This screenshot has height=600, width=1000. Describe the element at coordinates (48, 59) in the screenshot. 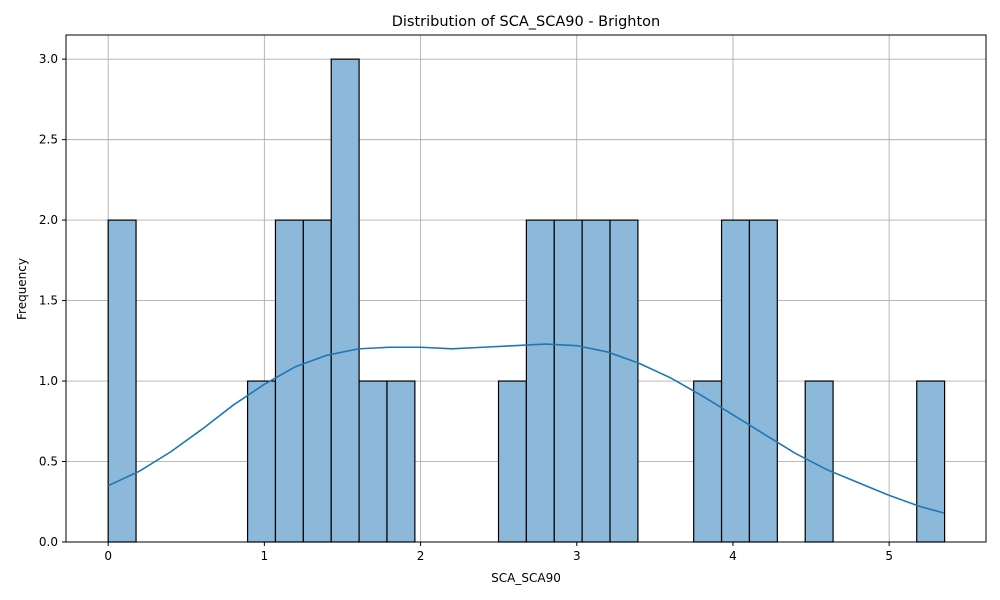

I see `y-tick-label: 3.0` at that location.